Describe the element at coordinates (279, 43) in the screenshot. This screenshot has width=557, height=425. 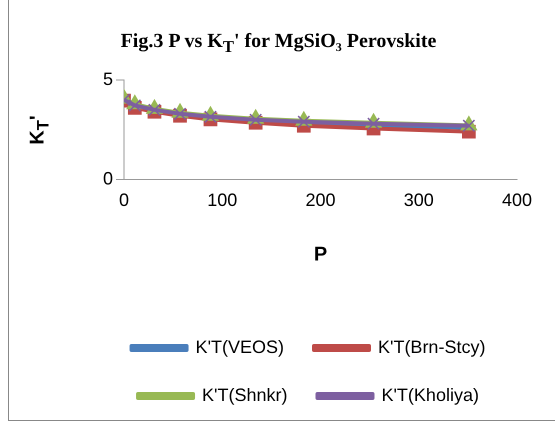
I see `chart-title: Fig.3 P vs K$_{T}$' for MgSiO₃ Perovskite` at that location.